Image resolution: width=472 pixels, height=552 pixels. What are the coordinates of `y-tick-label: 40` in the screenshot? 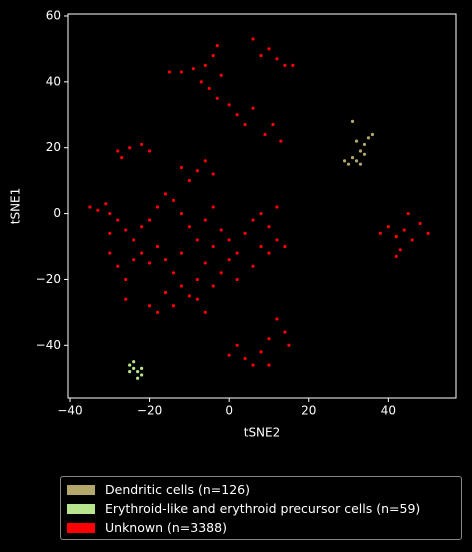 It's located at (53, 81).